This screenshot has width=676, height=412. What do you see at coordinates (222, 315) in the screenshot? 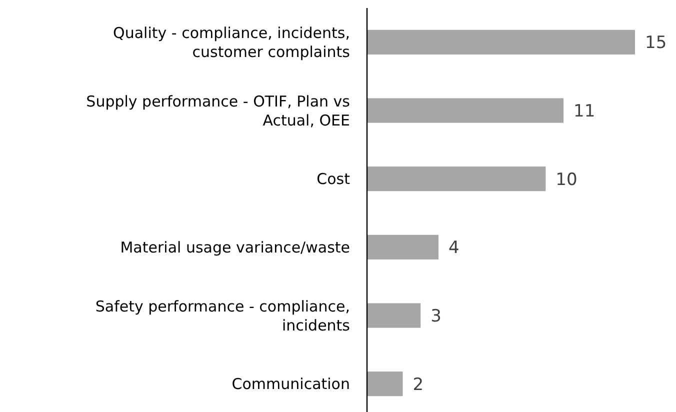
I see `y-tick-label: Safety performance - compliance, incidents` at bounding box center [222, 315].